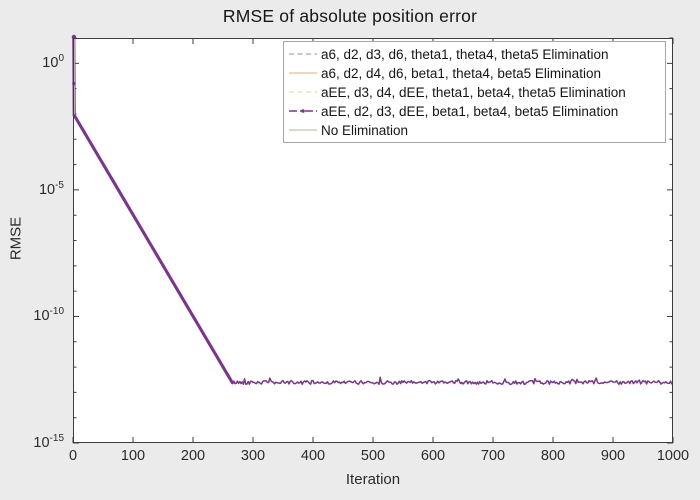  What do you see at coordinates (48, 315) in the screenshot?
I see `y-tick-label: 10⁻¹⁰` at bounding box center [48, 315].